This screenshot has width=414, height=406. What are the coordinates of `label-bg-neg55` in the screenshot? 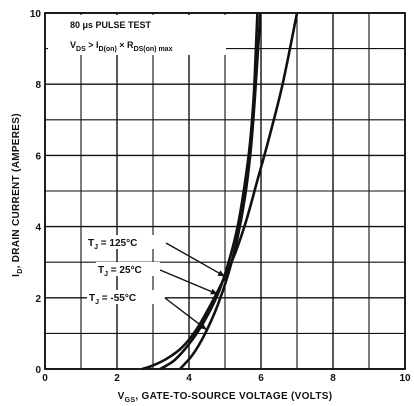 It's located at (126, 297).